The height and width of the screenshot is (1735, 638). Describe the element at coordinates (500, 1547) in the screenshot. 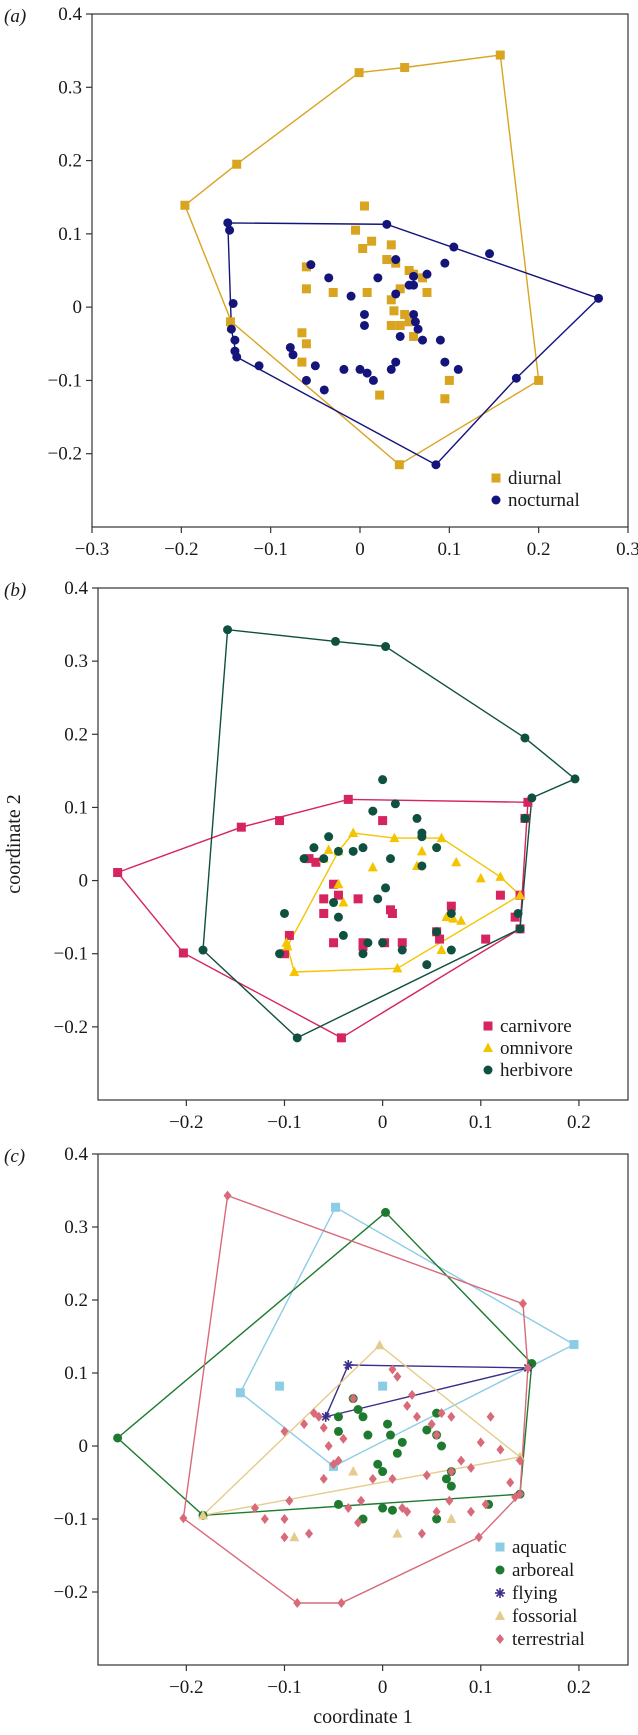

I see `legend-marker-aquatic` at that location.